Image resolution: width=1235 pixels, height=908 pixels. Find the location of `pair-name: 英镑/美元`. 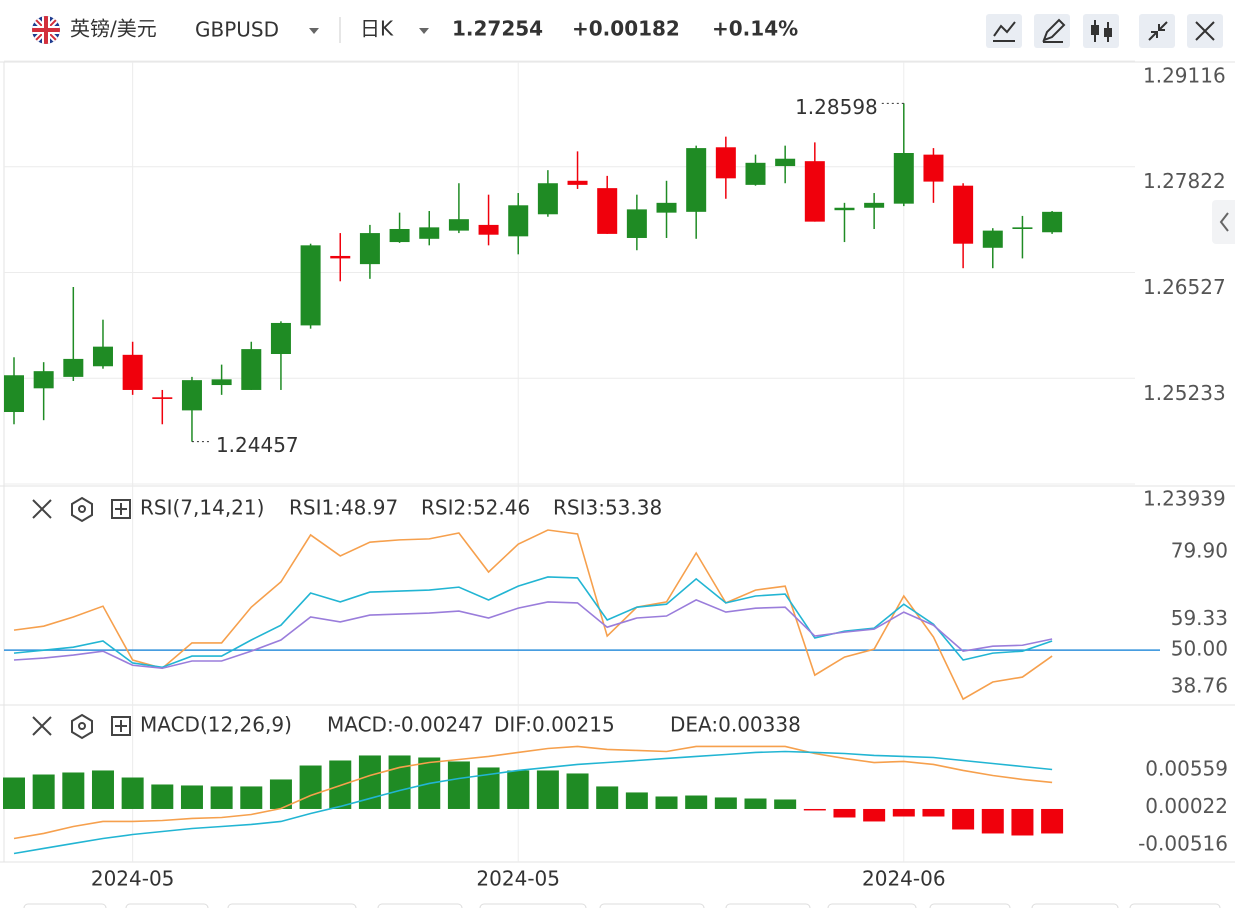

pair-name: 英镑/美元 is located at coordinates (113, 29).